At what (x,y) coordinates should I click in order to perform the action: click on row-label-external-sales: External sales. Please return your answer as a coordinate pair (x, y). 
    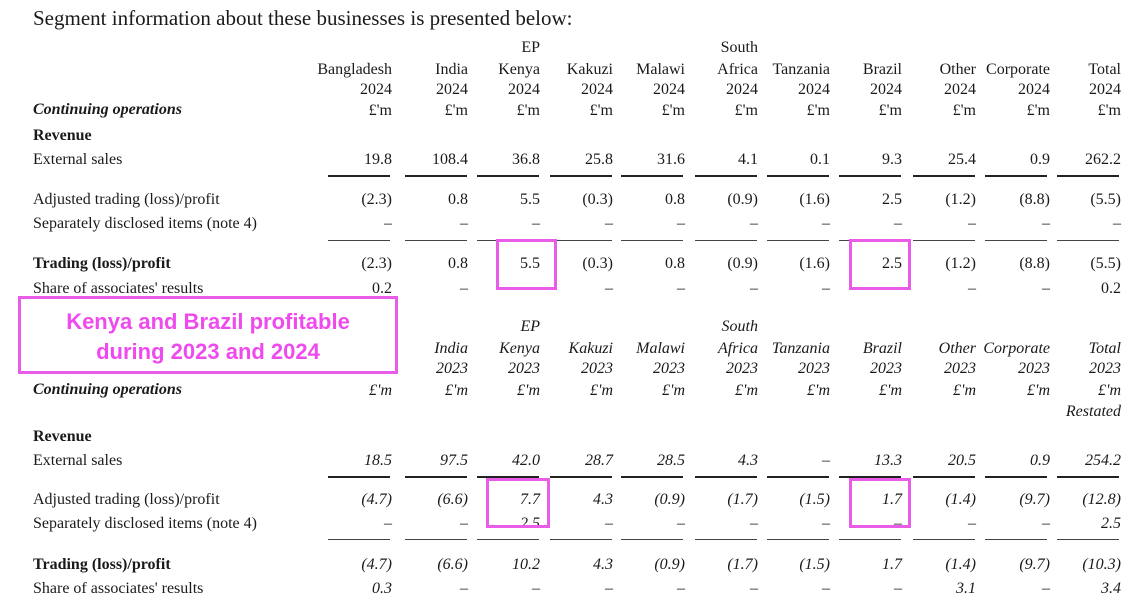
    Looking at the image, I should click on (78, 460).